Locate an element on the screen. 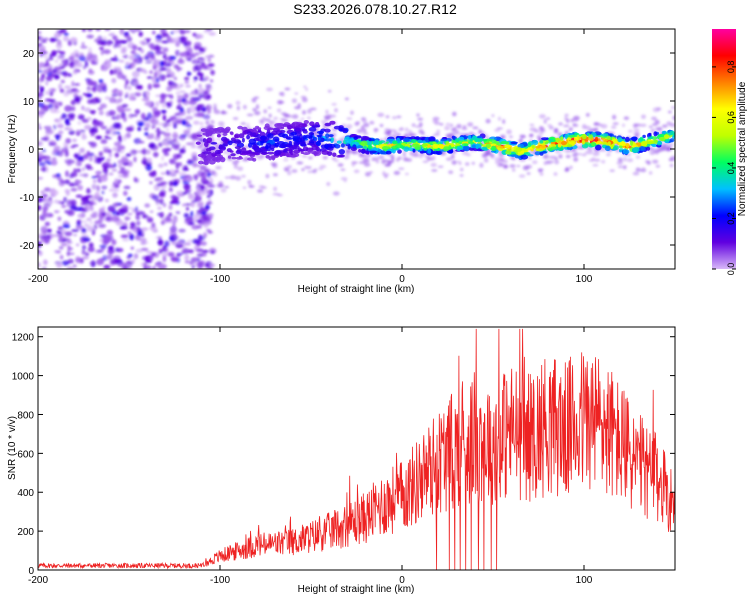 Image resolution: width=750 pixels, height=600 pixels. spectrogram-ytick-label: -20 is located at coordinates (27, 246).